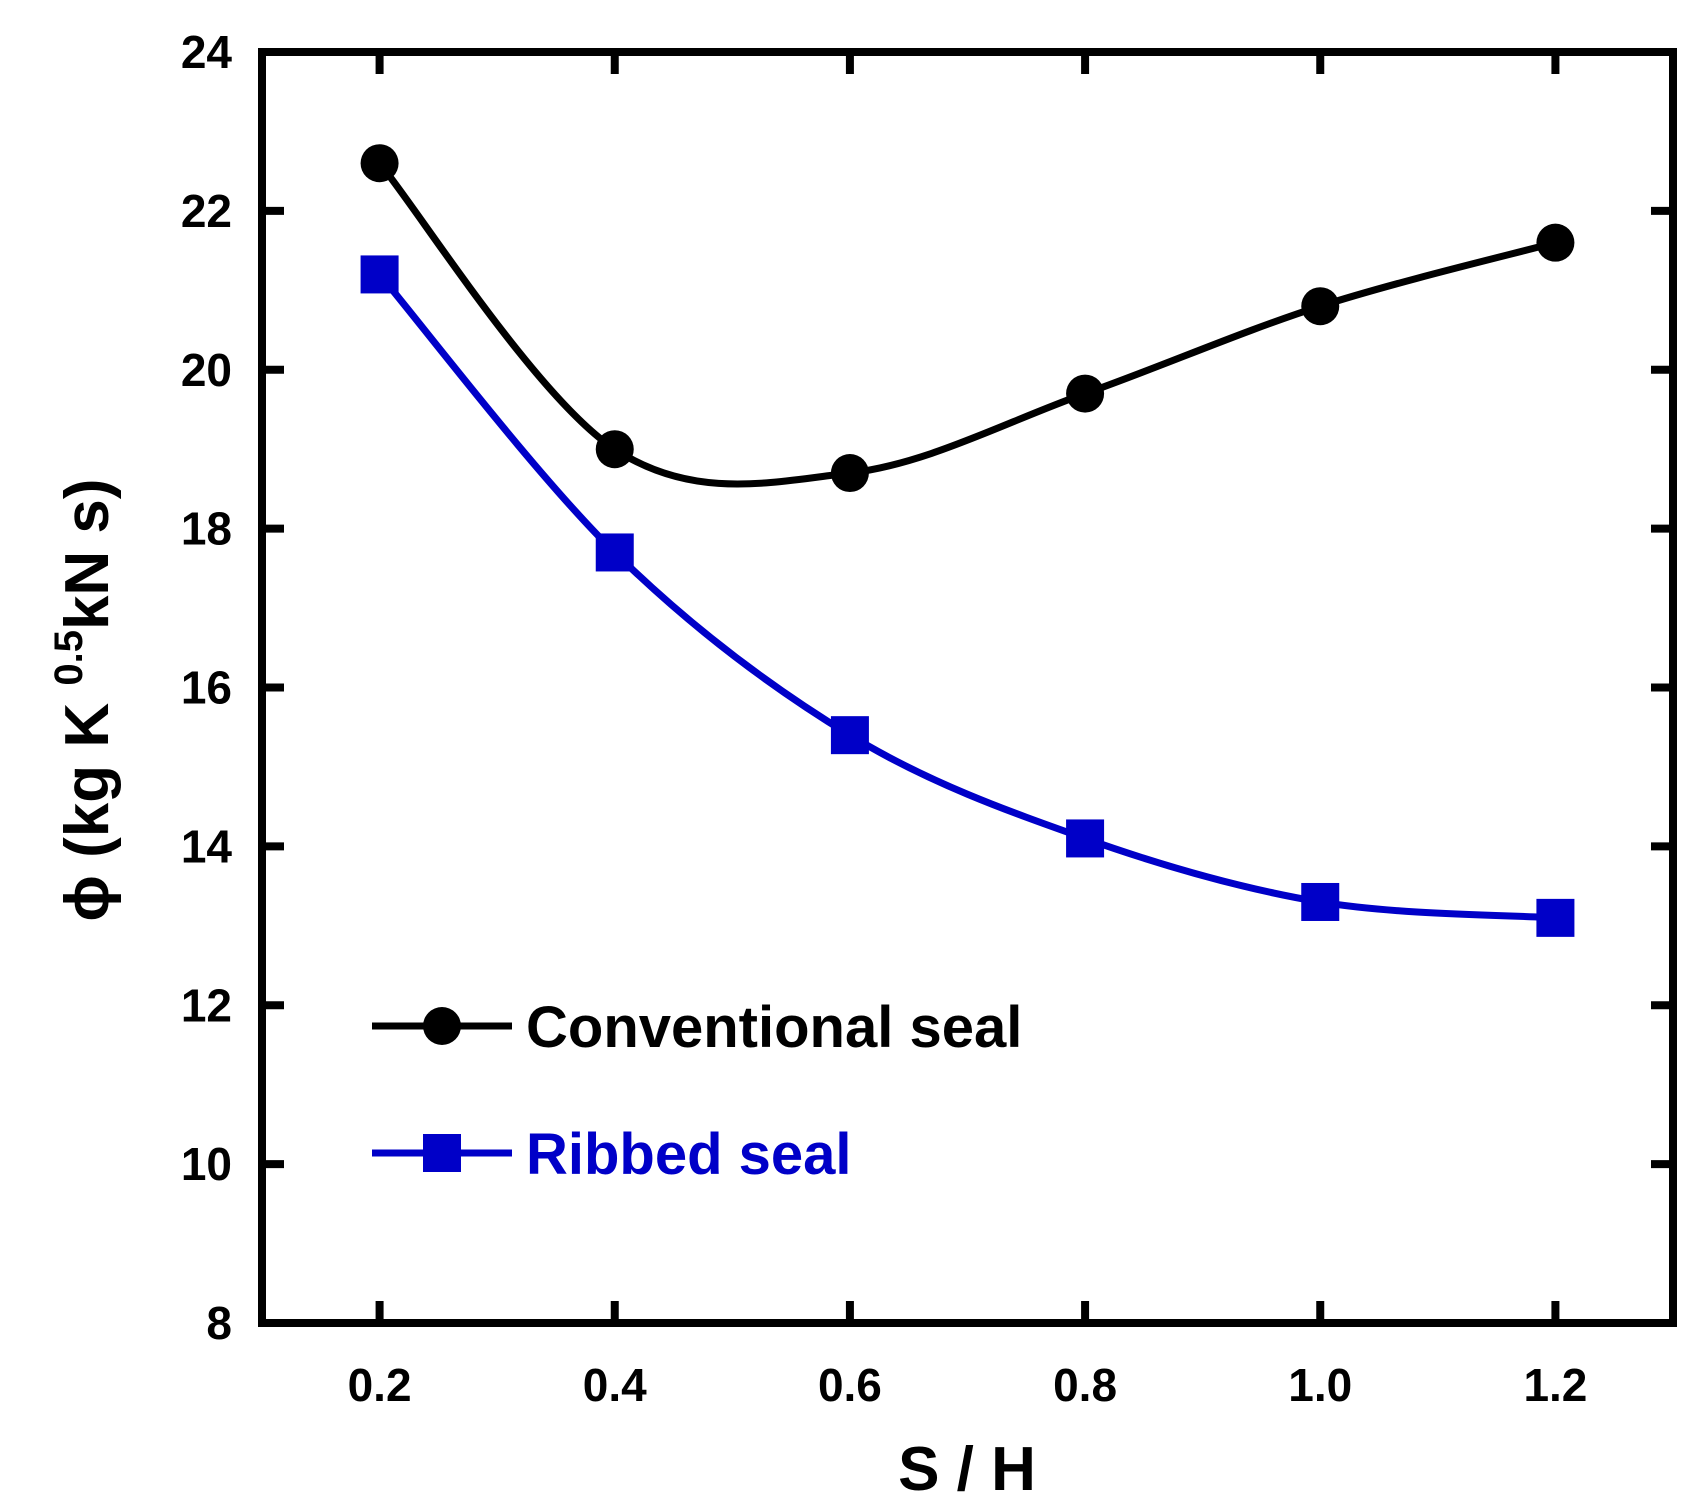 This screenshot has height=1503, width=1695. What do you see at coordinates (380, 1385) in the screenshot?
I see `x-tick-label: 0.2` at bounding box center [380, 1385].